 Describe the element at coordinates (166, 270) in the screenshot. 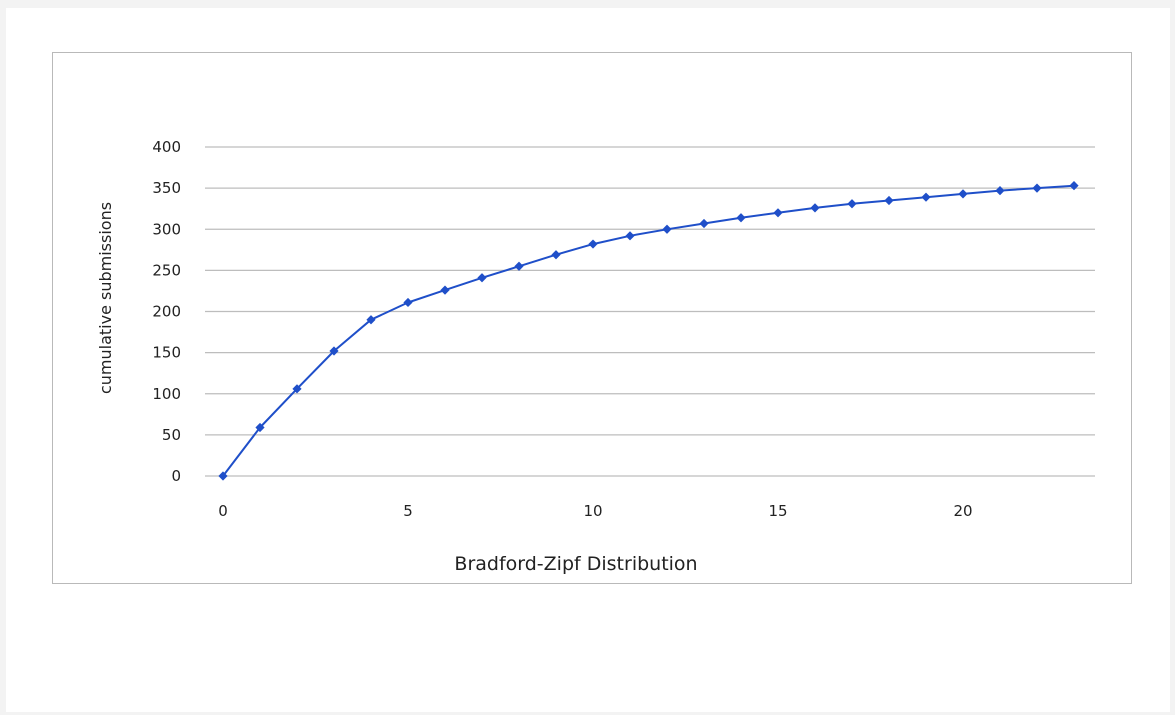

I see `y-tick-label: 250` at that location.